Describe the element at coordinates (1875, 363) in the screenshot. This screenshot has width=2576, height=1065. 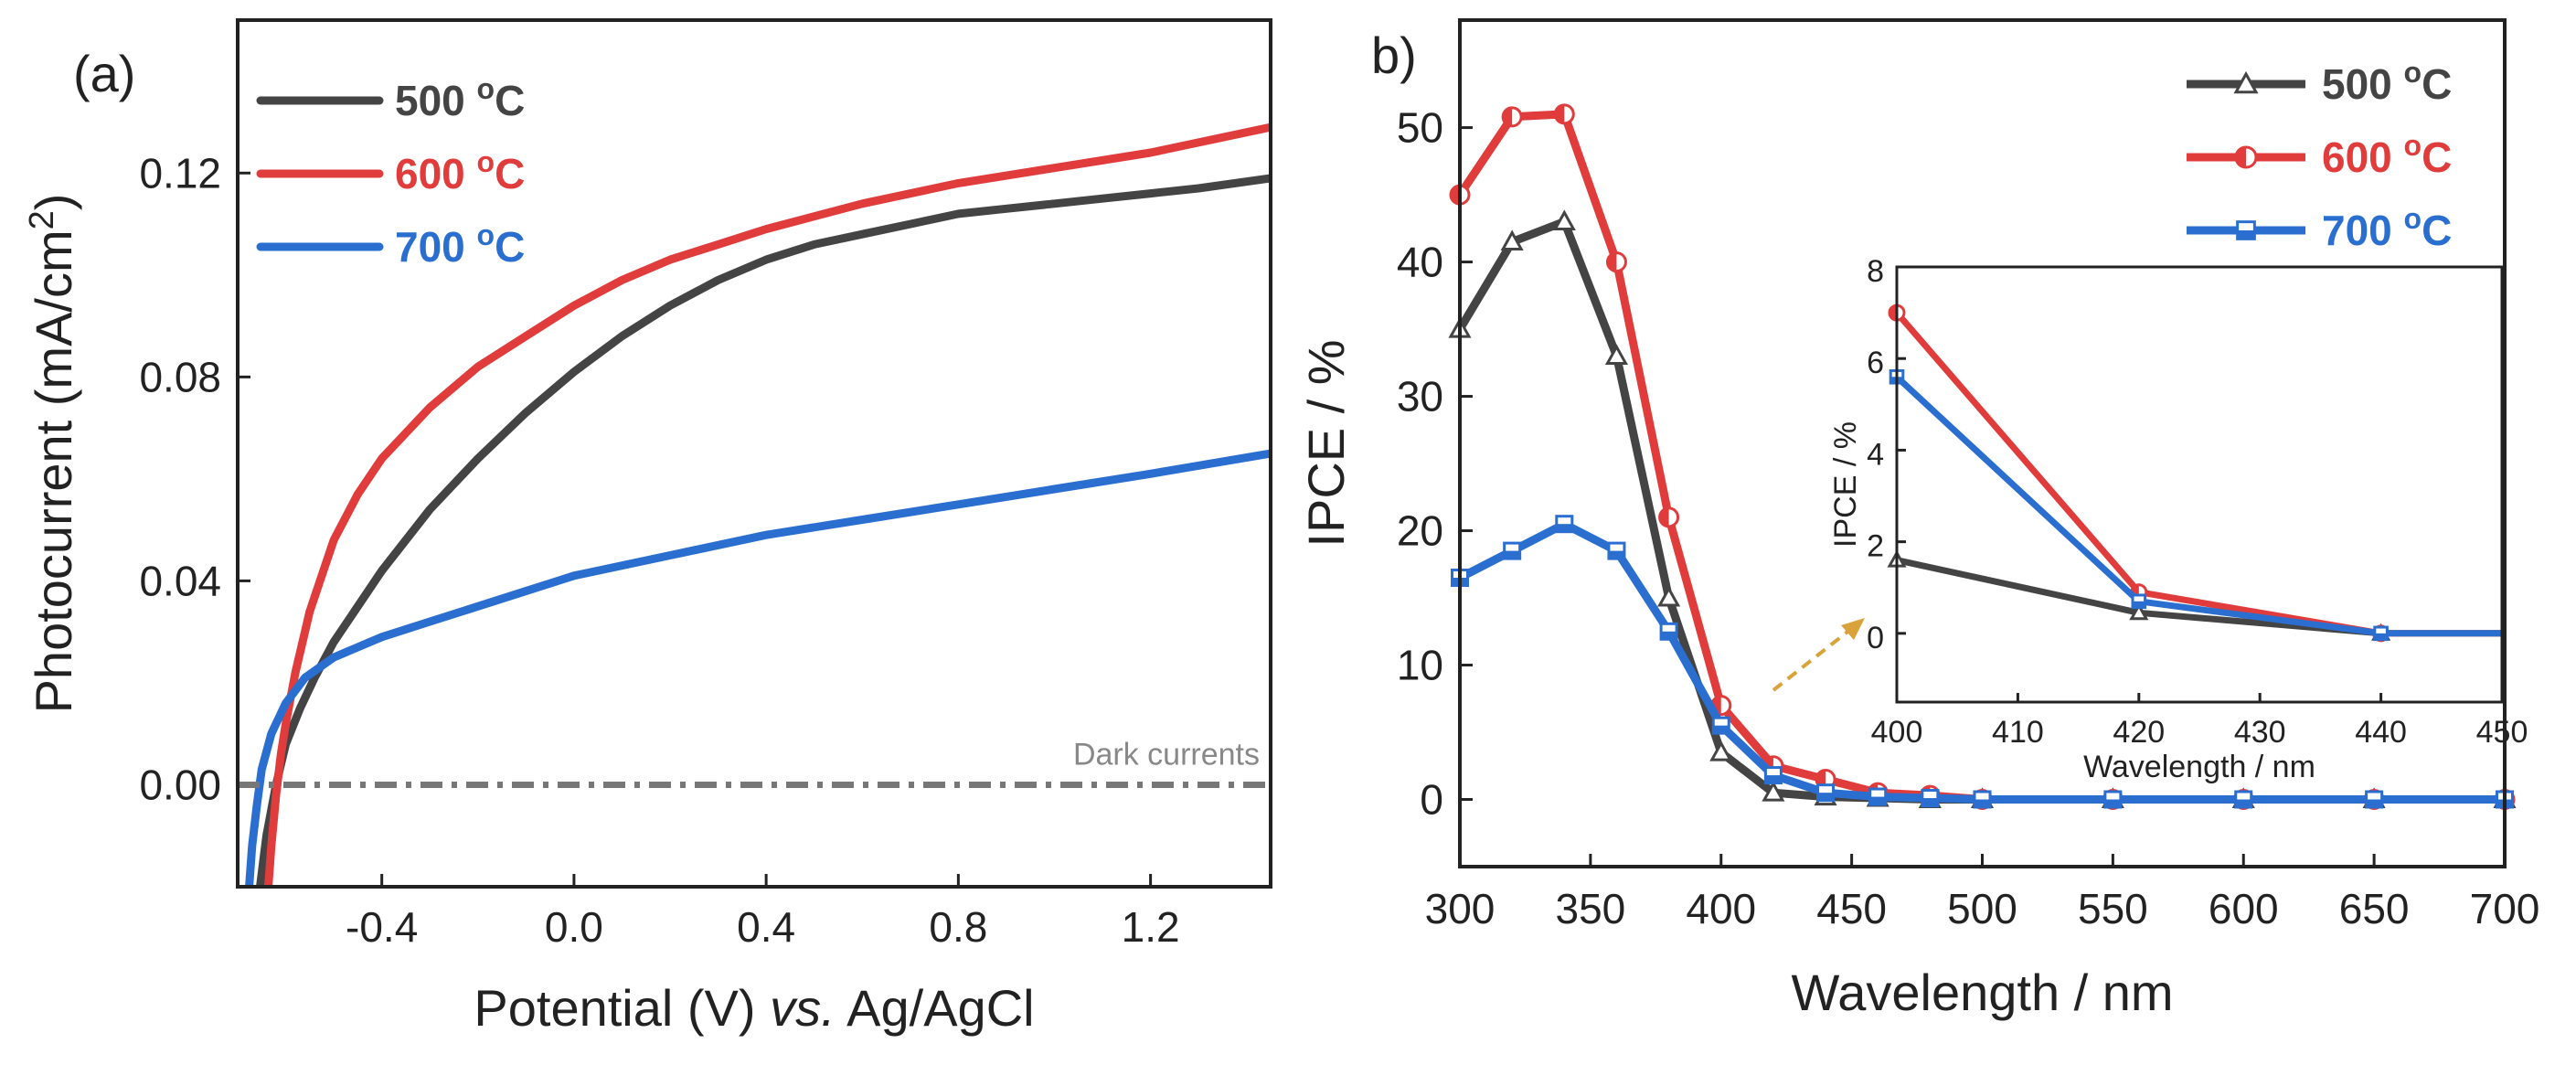
I see `inset-y-tick-label-3: 6` at that location.